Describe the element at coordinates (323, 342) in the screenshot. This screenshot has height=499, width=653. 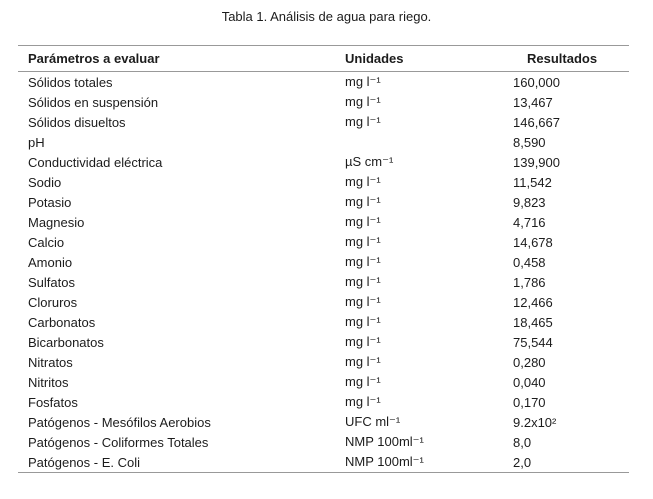
I see `table-row: Bicarbonatos mg l⁻¹ 75,544` at that location.